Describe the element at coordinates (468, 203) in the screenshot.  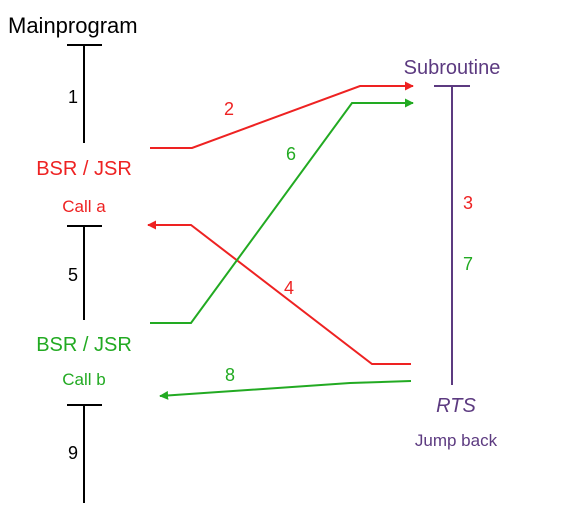
I see `subroutine-step-3: 3` at that location.